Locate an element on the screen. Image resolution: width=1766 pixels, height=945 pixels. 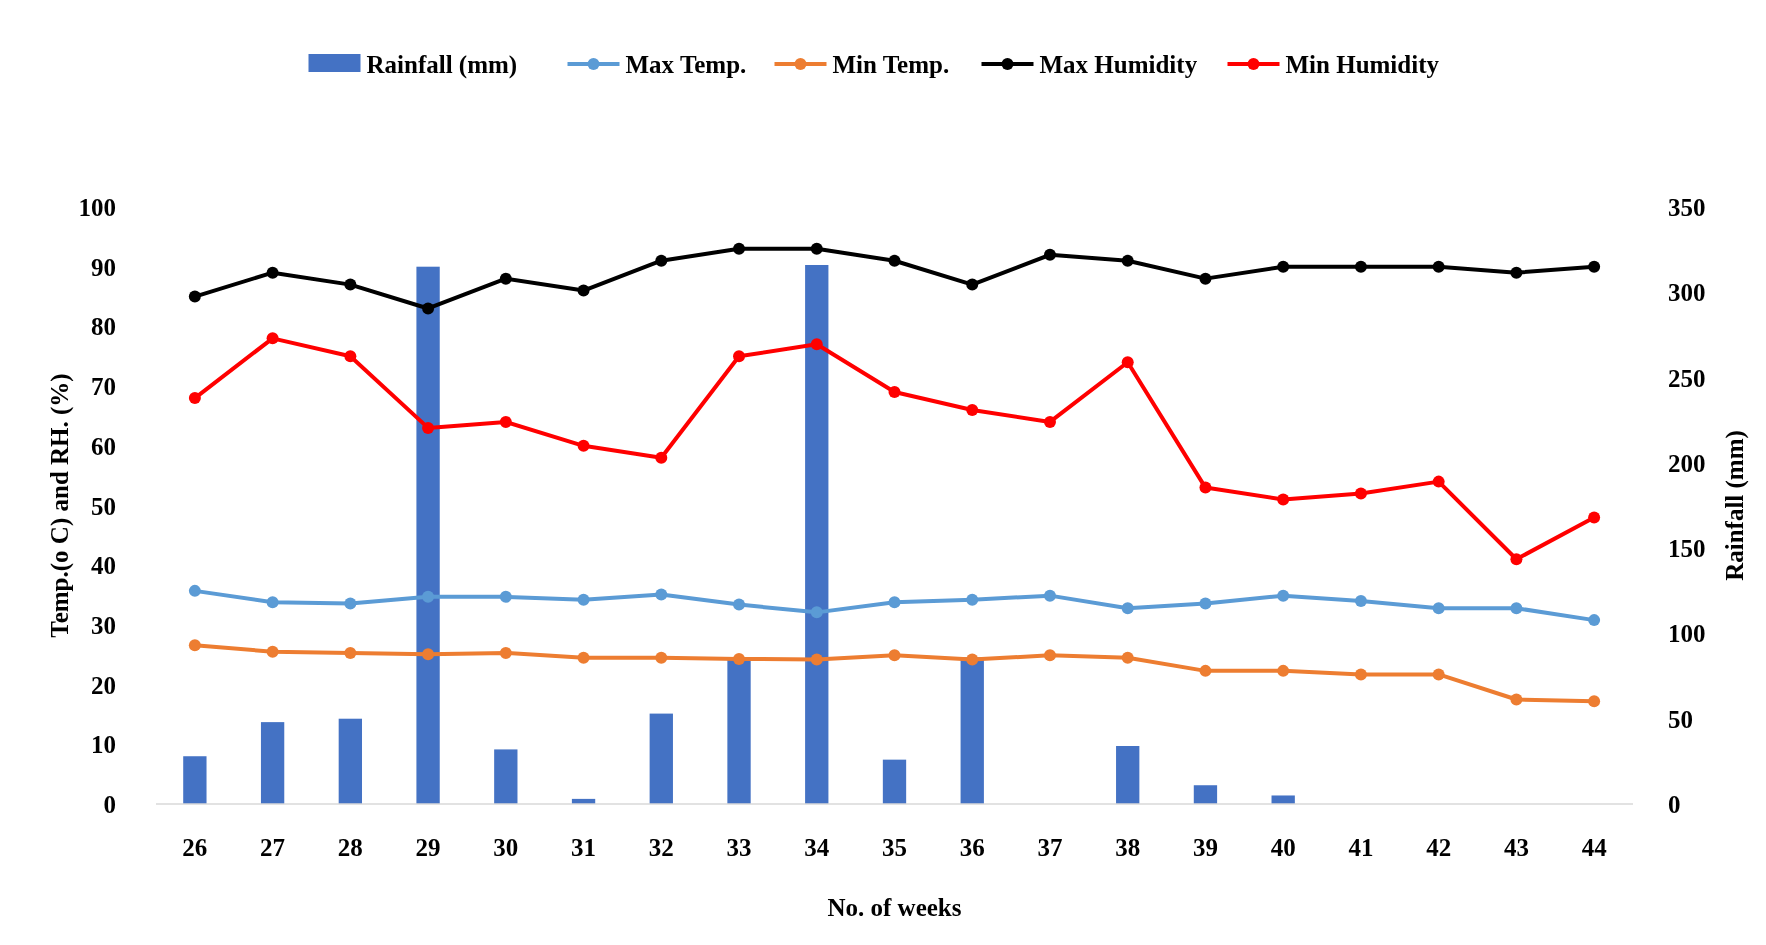
x-tick-label: 32 is located at coordinates (661, 847).